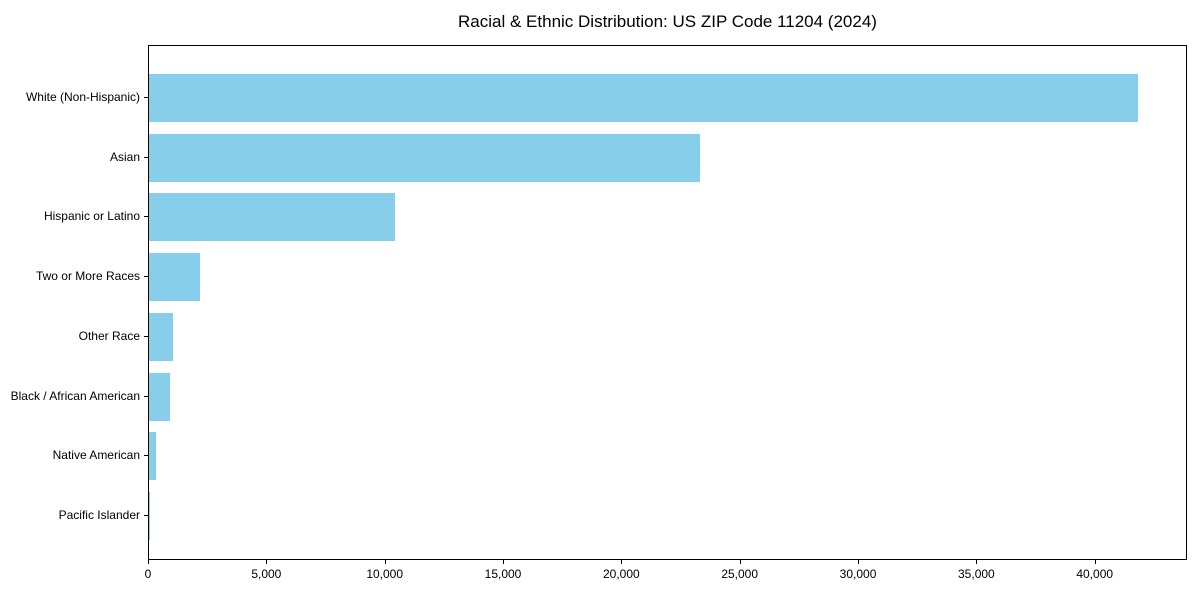 The image size is (1200, 600). Describe the element at coordinates (1095, 574) in the screenshot. I see `x-tick-label: 40,000` at that location.